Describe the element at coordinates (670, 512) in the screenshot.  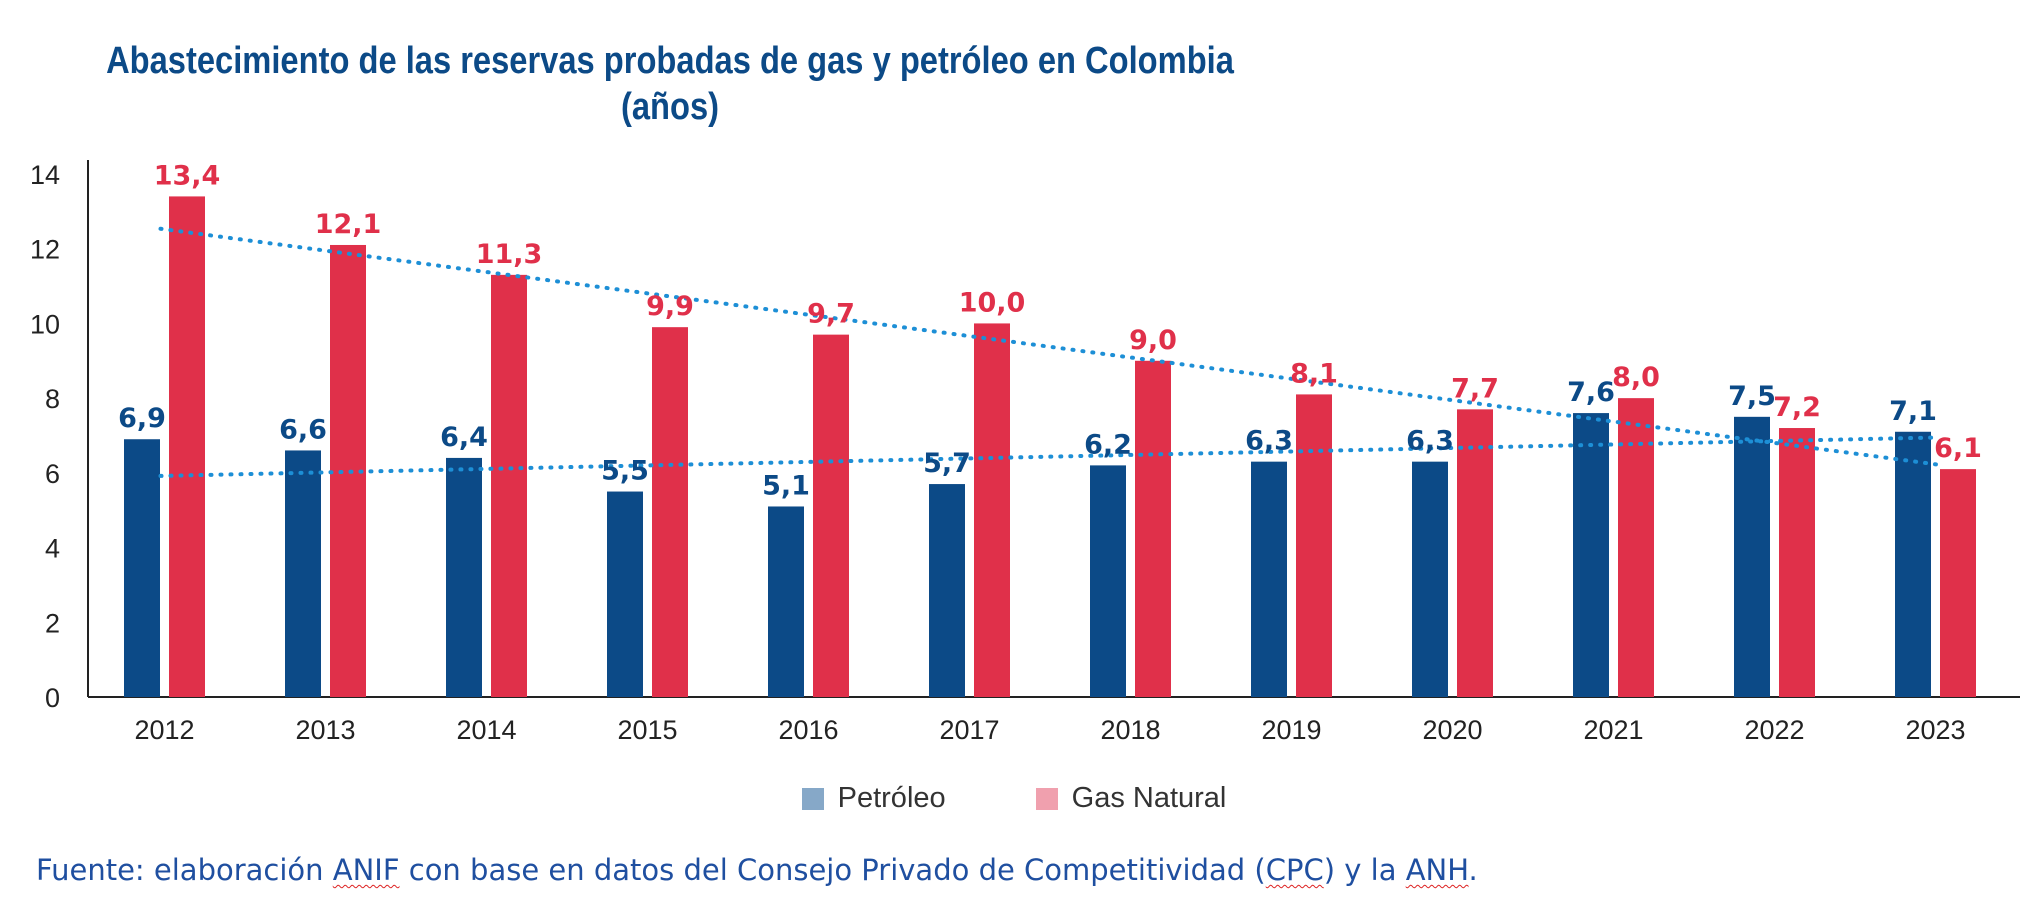
I see `bar-gas-2015` at that location.